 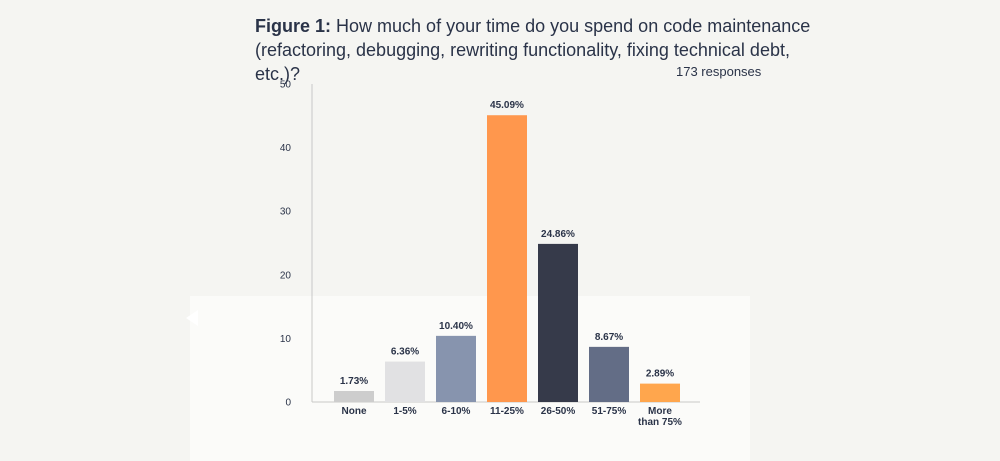 What do you see at coordinates (354, 381) in the screenshot?
I see `bar-value-label: 1.73%` at bounding box center [354, 381].